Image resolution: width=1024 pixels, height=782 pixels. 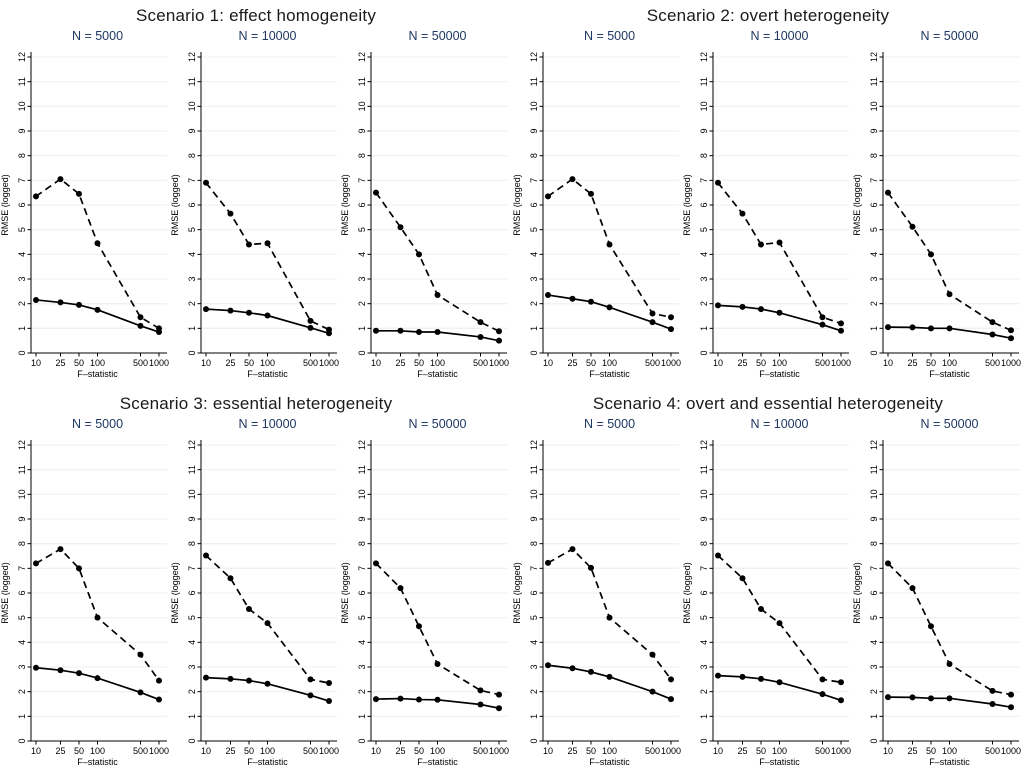 I want to click on y-tick-label: 5, so click(x=192, y=229).